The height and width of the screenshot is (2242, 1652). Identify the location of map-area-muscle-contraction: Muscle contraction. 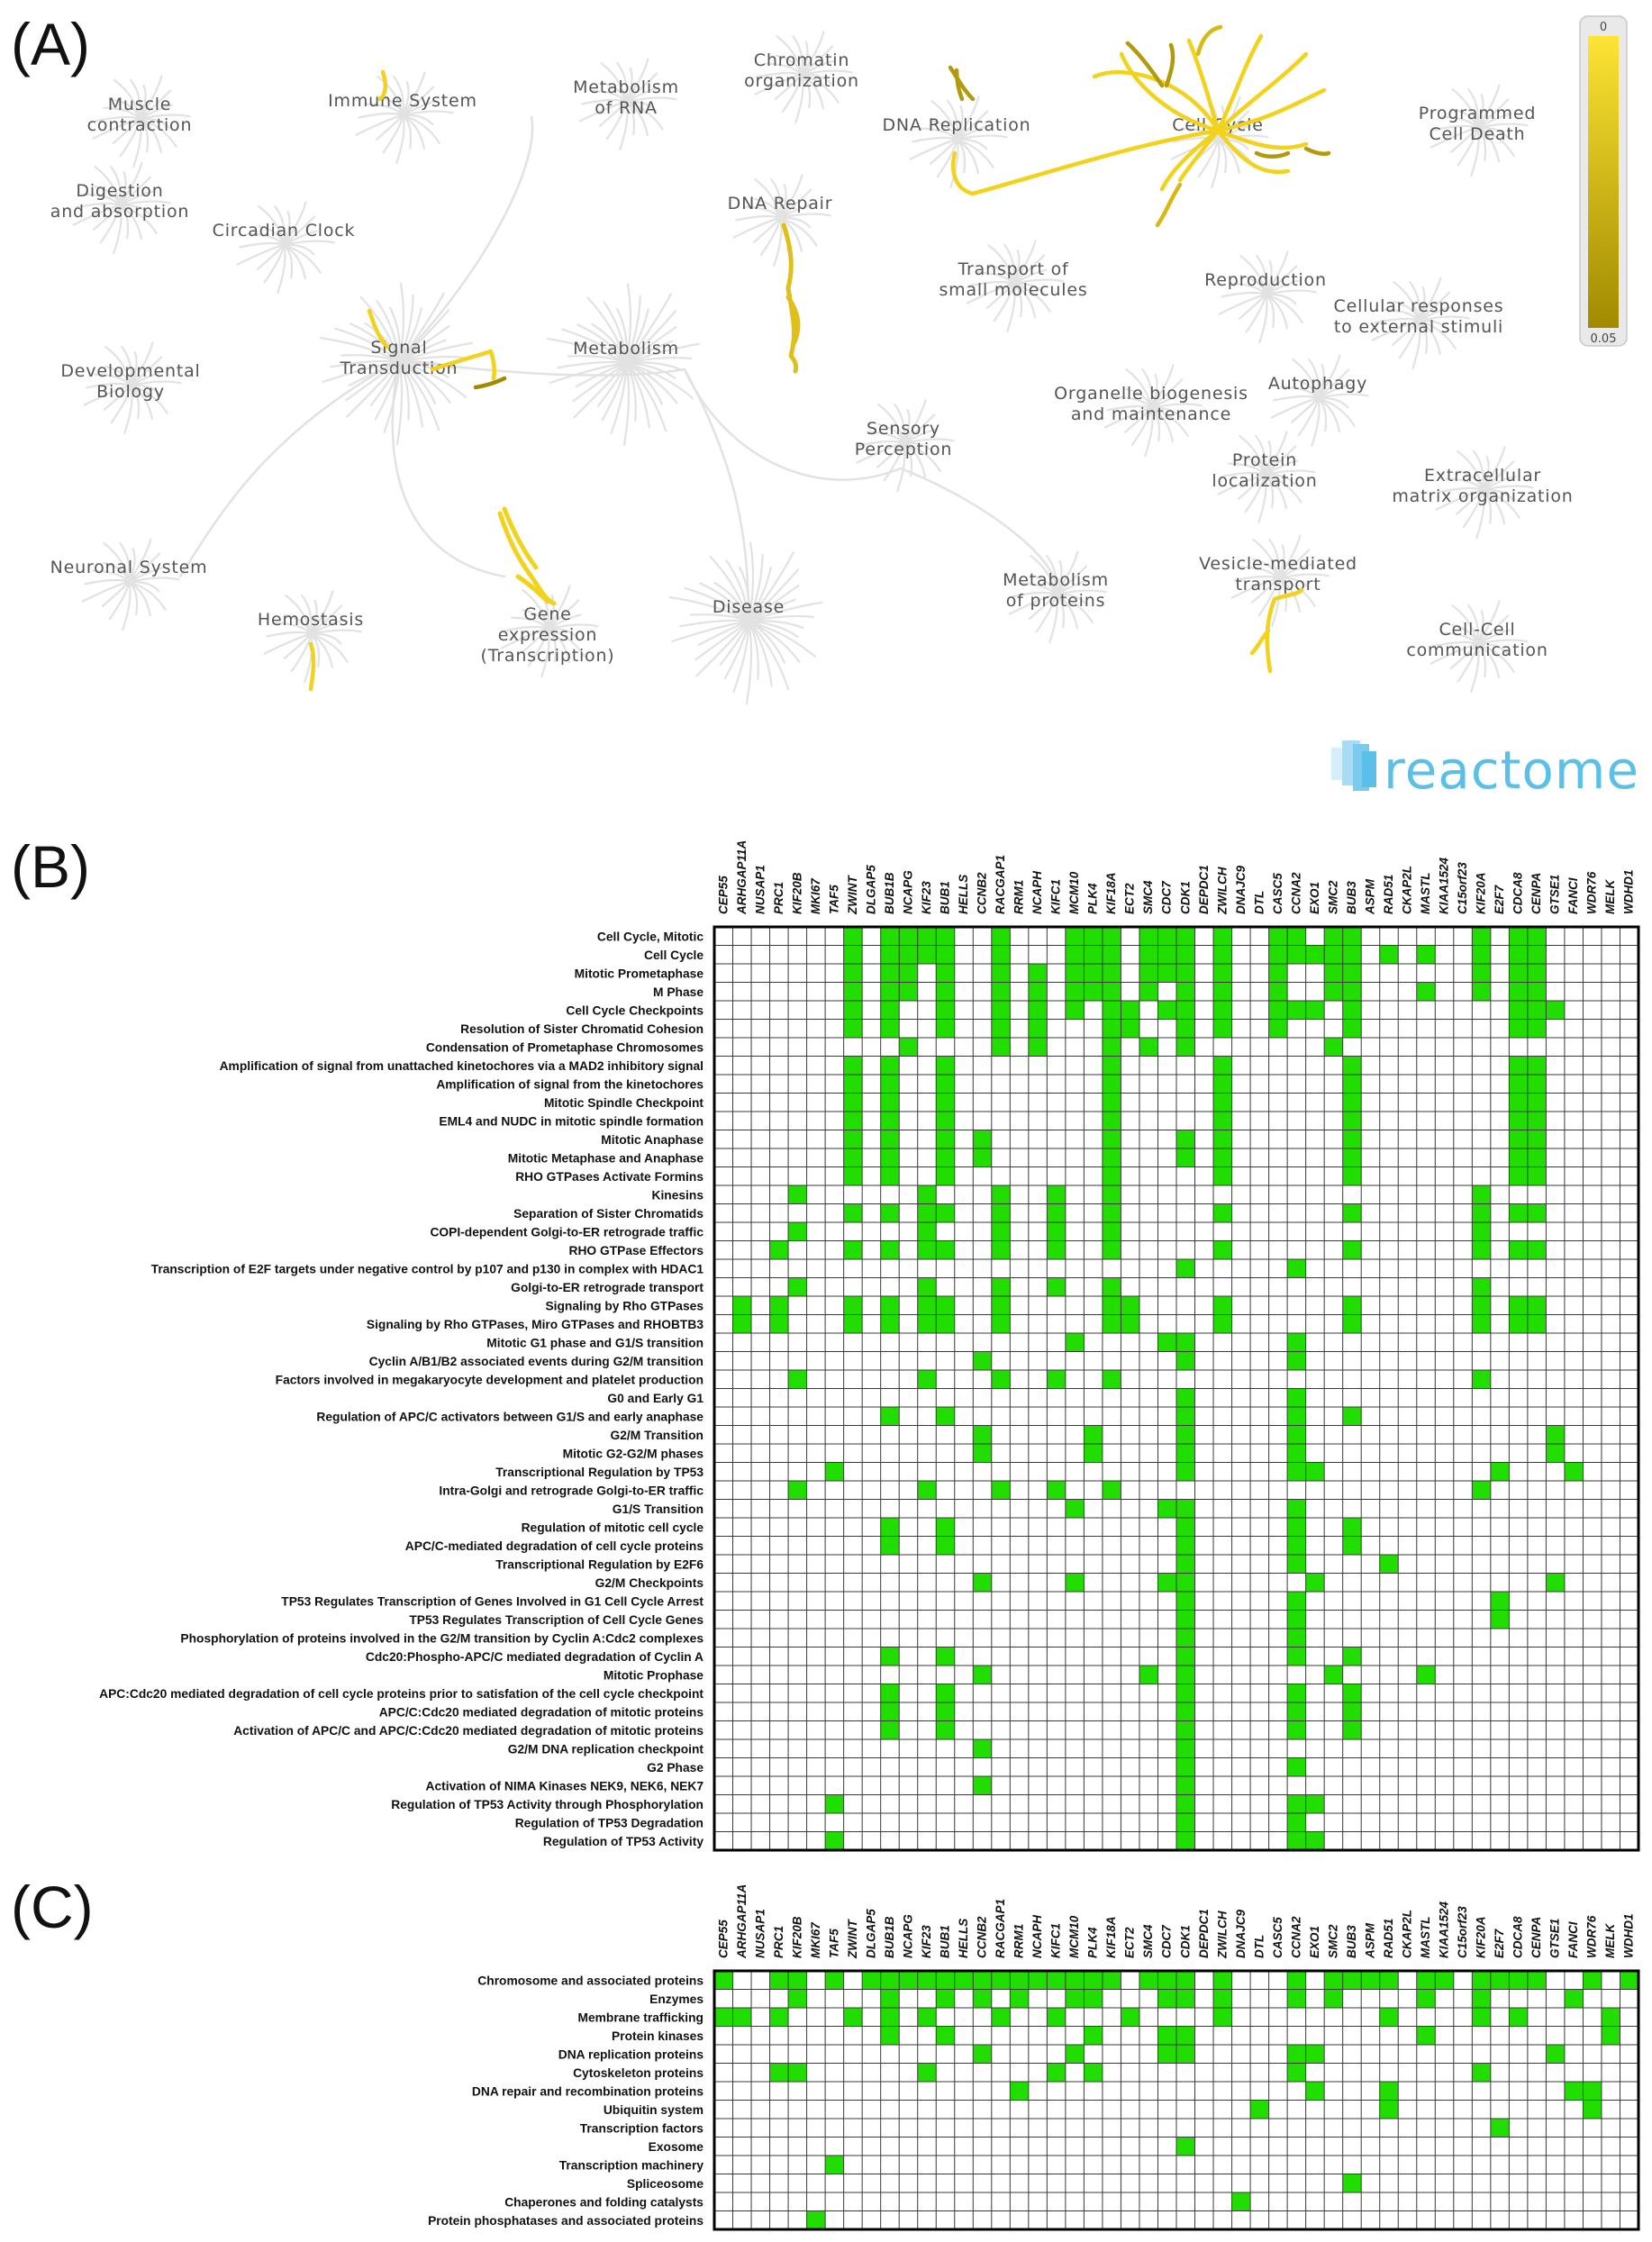
(140, 115).